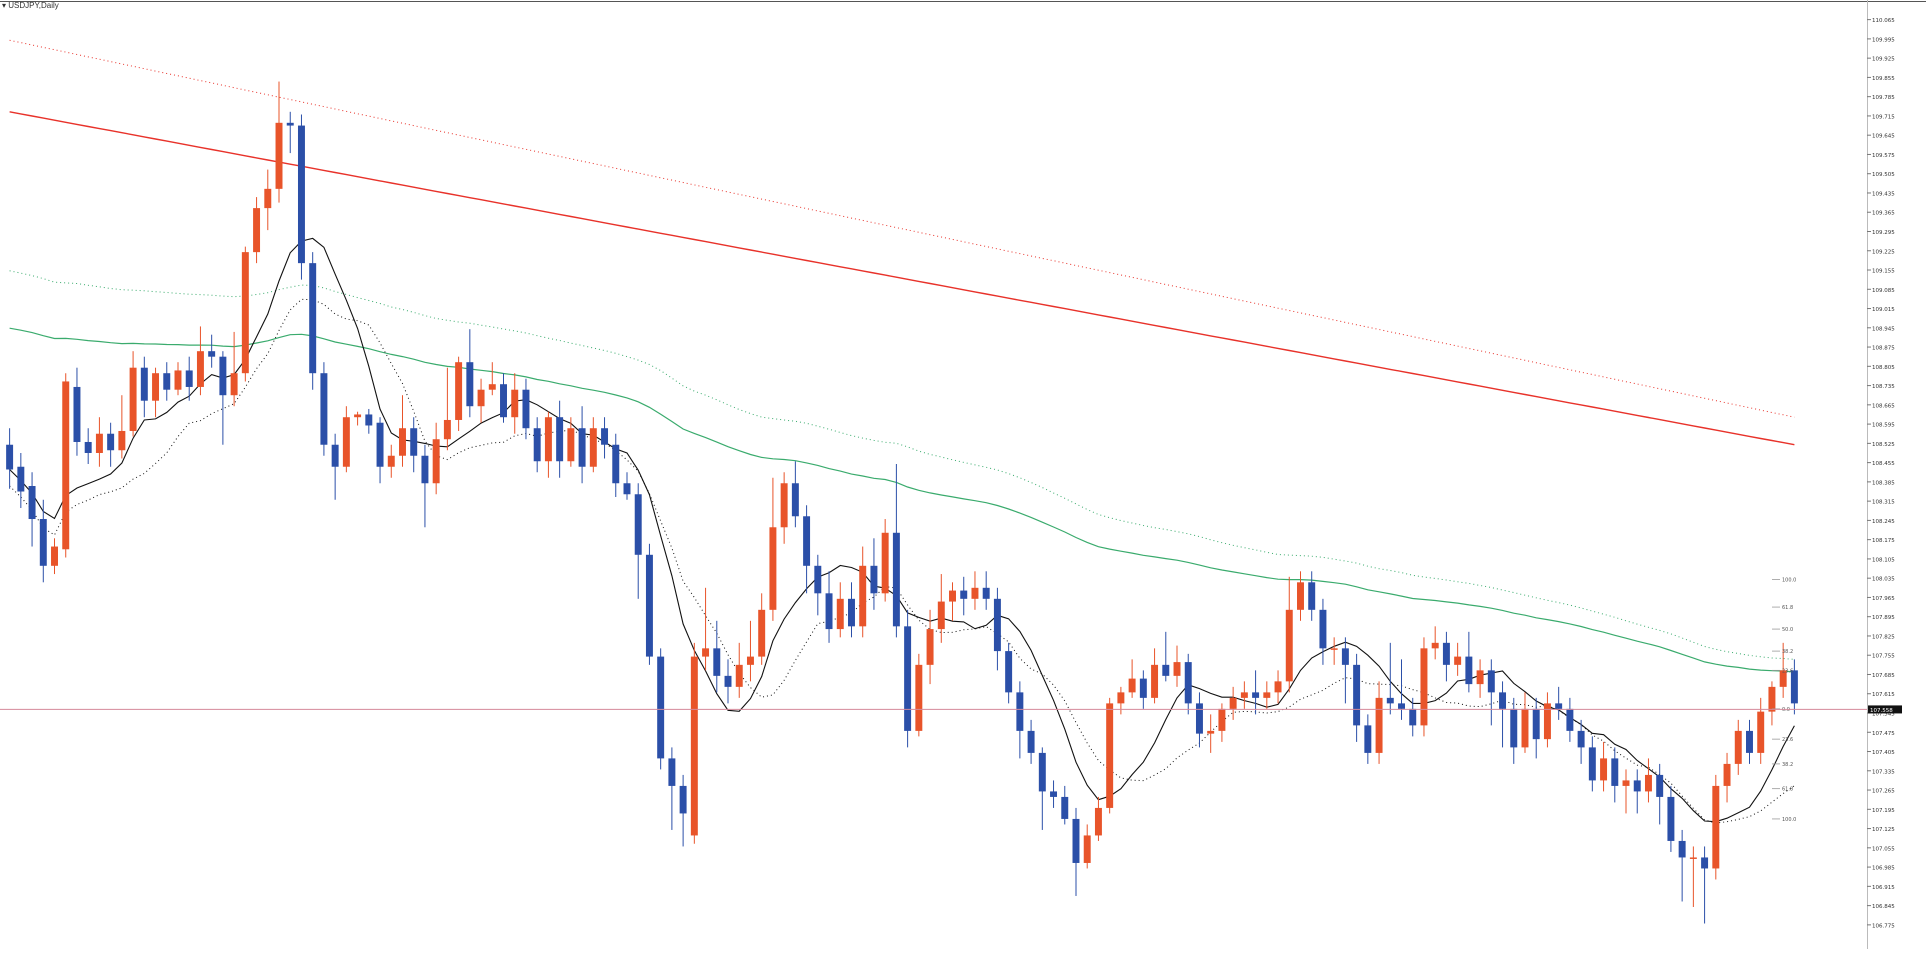 The image size is (1926, 954). I want to click on price-tick-label: 109.575, so click(1883, 156).